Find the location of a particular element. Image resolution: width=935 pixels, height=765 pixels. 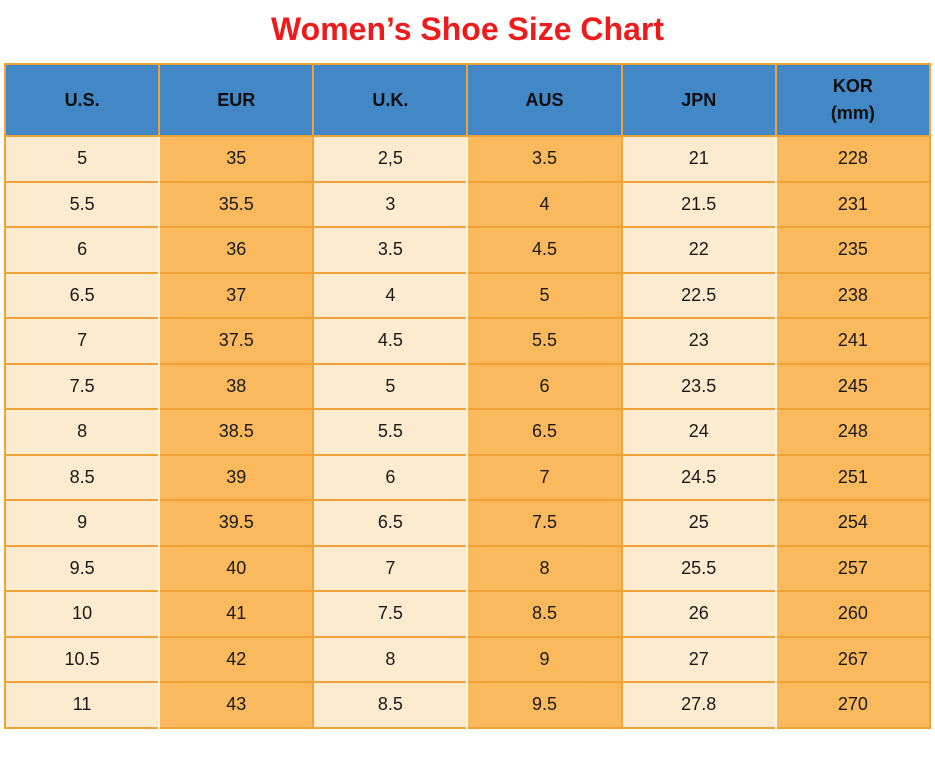

table-row: 5 35 2,5 3.5 21 228 is located at coordinates (468, 158).